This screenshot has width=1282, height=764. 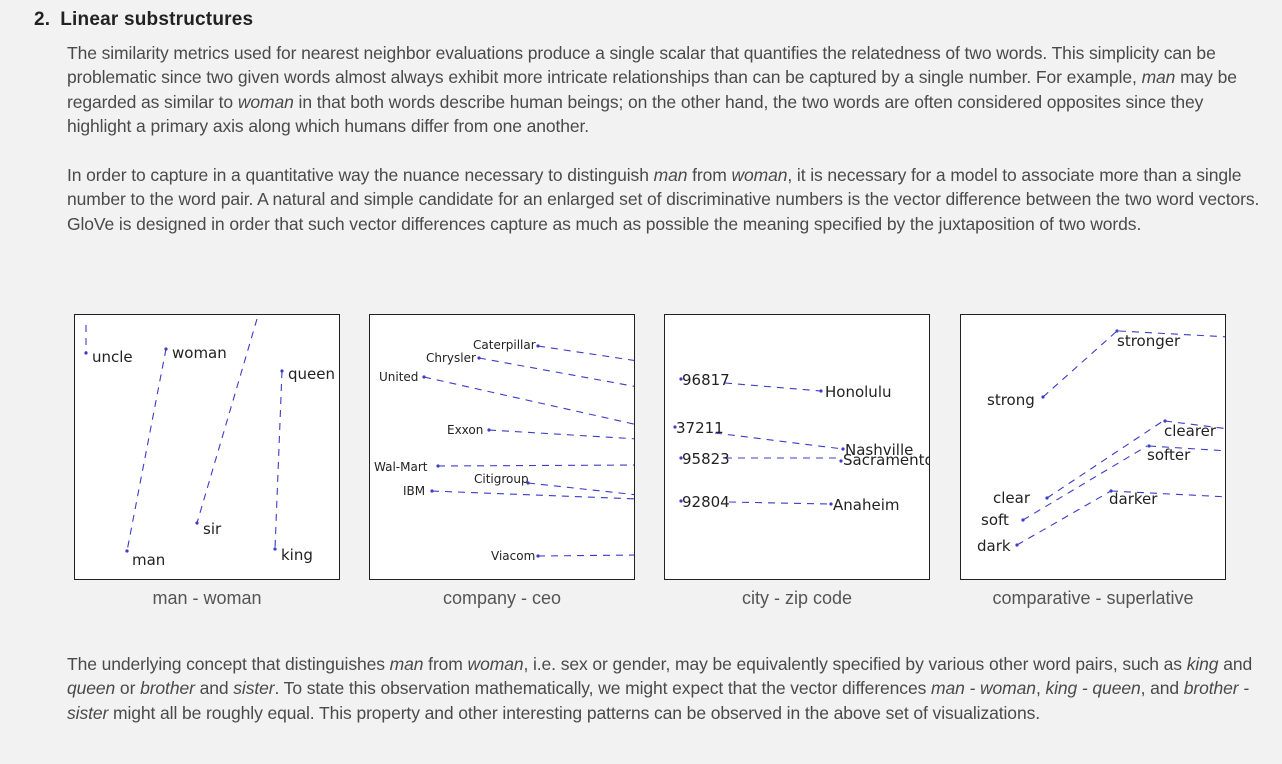 I want to click on caption-company-ceo: company - ceo, so click(x=502, y=598).